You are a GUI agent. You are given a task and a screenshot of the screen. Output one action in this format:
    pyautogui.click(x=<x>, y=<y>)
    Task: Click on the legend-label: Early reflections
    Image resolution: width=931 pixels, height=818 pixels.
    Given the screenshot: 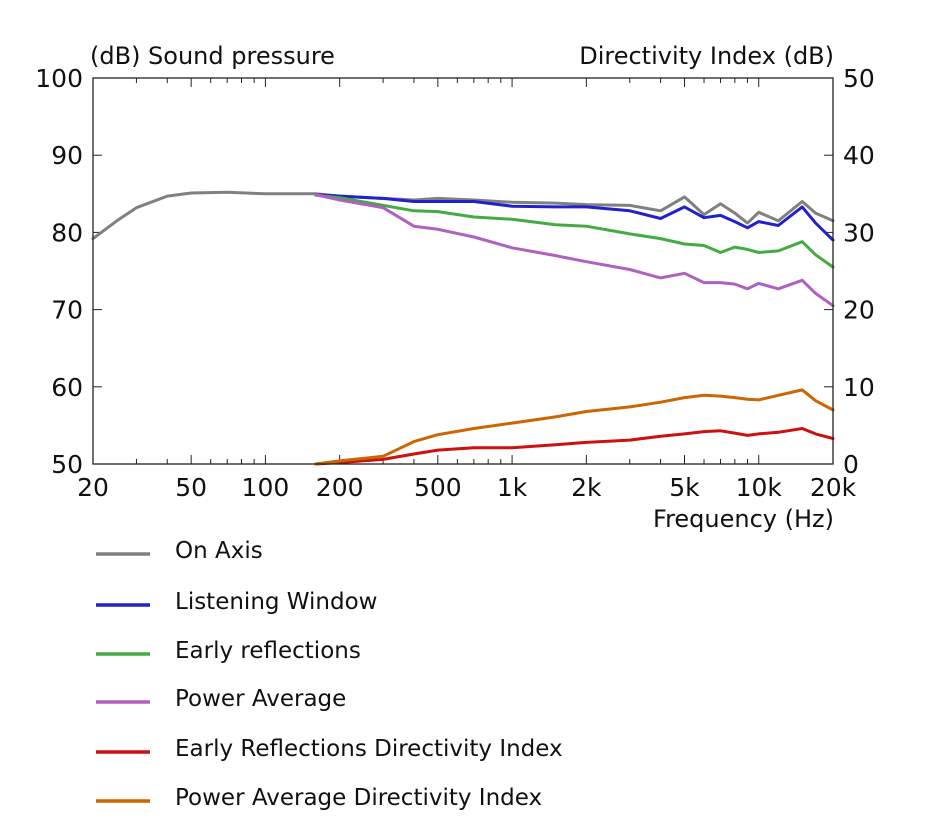 What is the action you would take?
    pyautogui.click(x=268, y=651)
    